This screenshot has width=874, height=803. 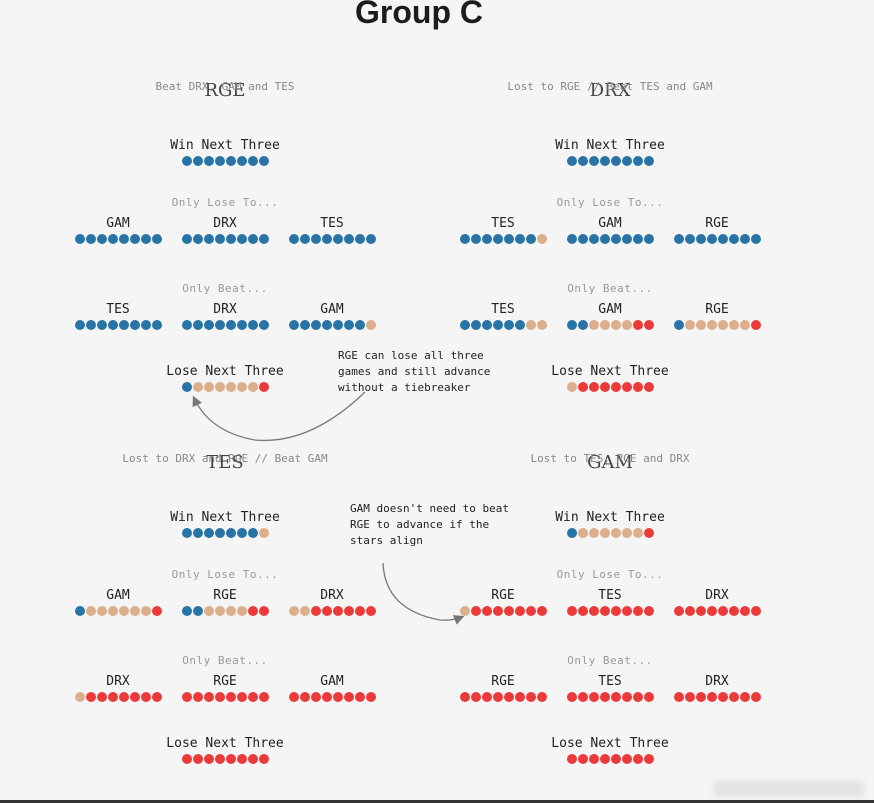 What do you see at coordinates (610, 462) in the screenshot?
I see `team-name: GAM` at bounding box center [610, 462].